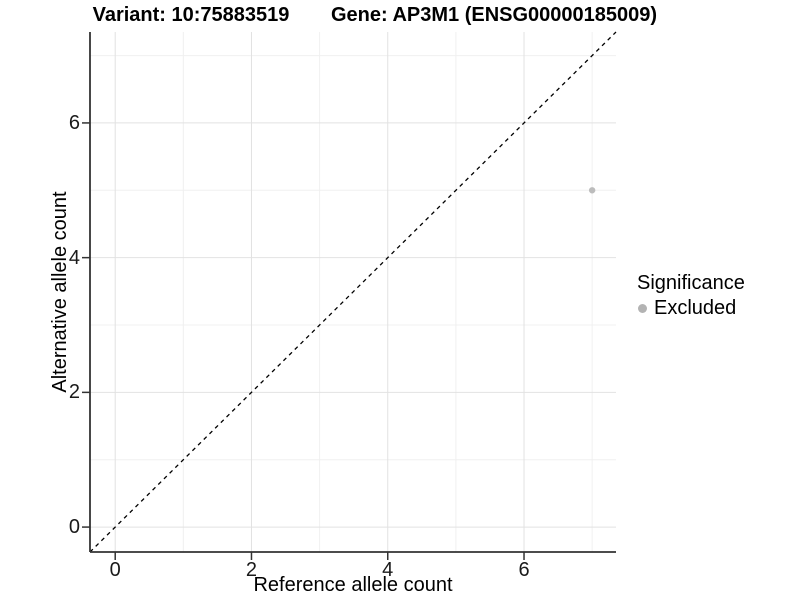 The width and height of the screenshot is (800, 600). What do you see at coordinates (691, 283) in the screenshot?
I see `legend-title: Significance` at bounding box center [691, 283].